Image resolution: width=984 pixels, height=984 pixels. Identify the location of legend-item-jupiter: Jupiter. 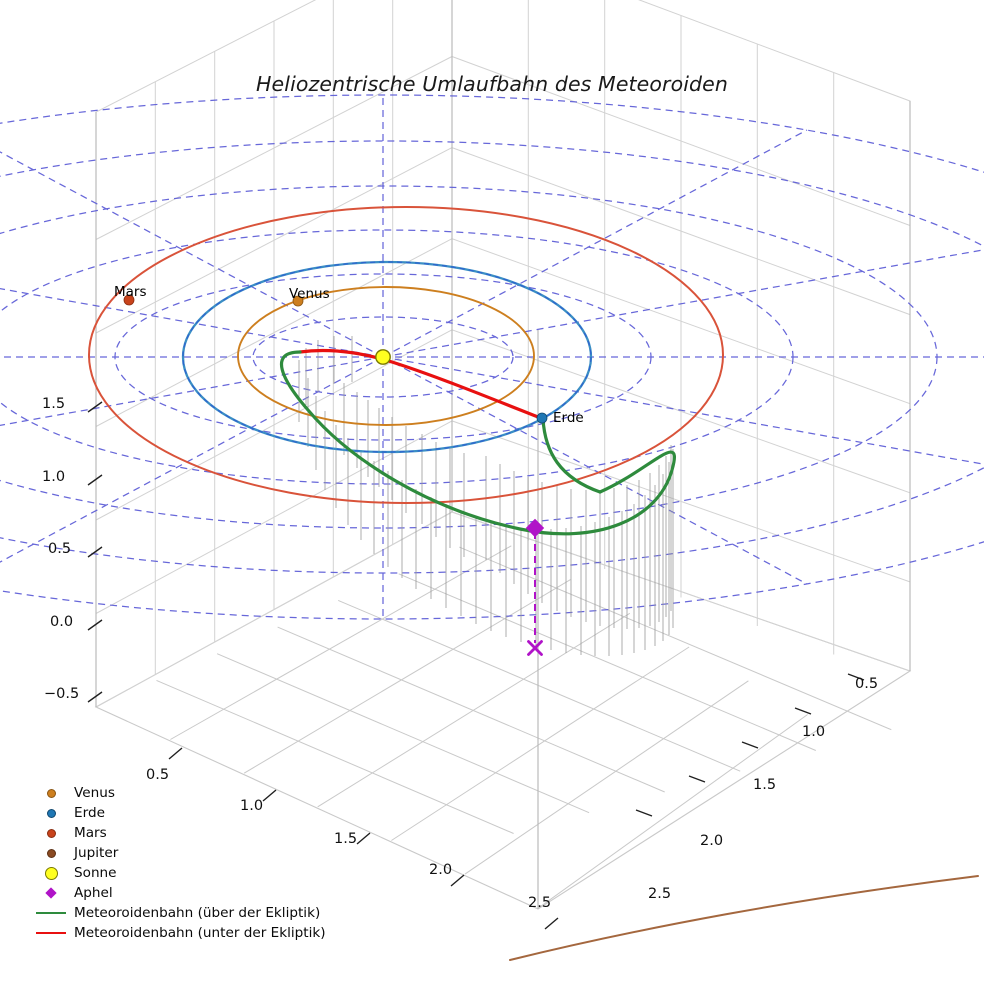
(178, 853).